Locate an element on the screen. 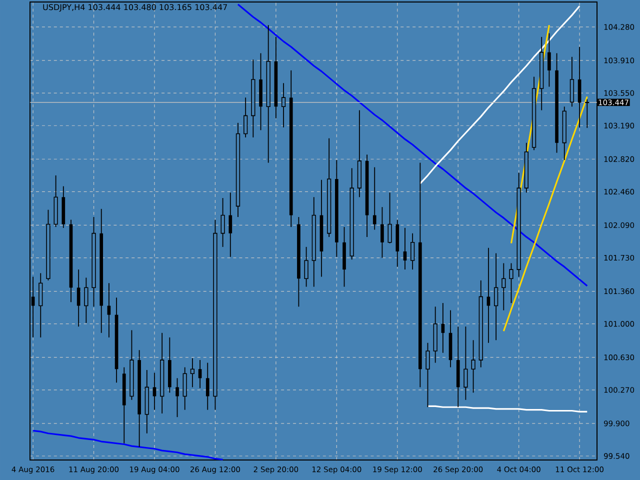  chart-title: USDJPY,H4 103.444 103.480 103.165 103.447 is located at coordinates (135, 8).